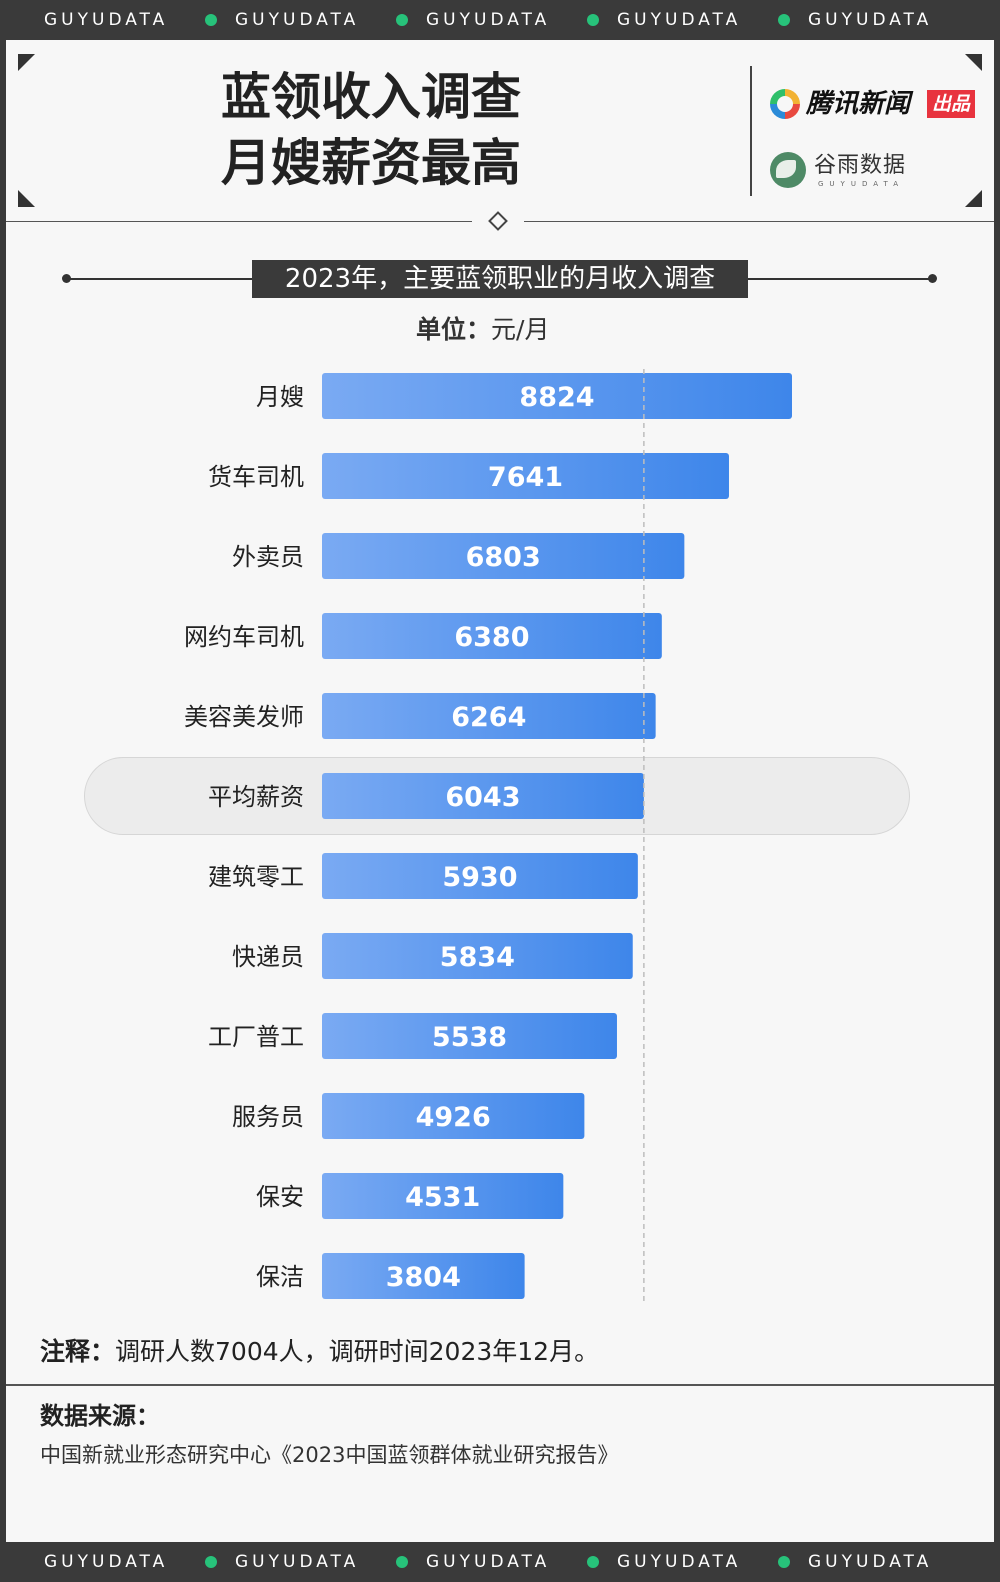  What do you see at coordinates (861, 184) in the screenshot?
I see `guyu-data-subtext: GUYUDATA` at bounding box center [861, 184].